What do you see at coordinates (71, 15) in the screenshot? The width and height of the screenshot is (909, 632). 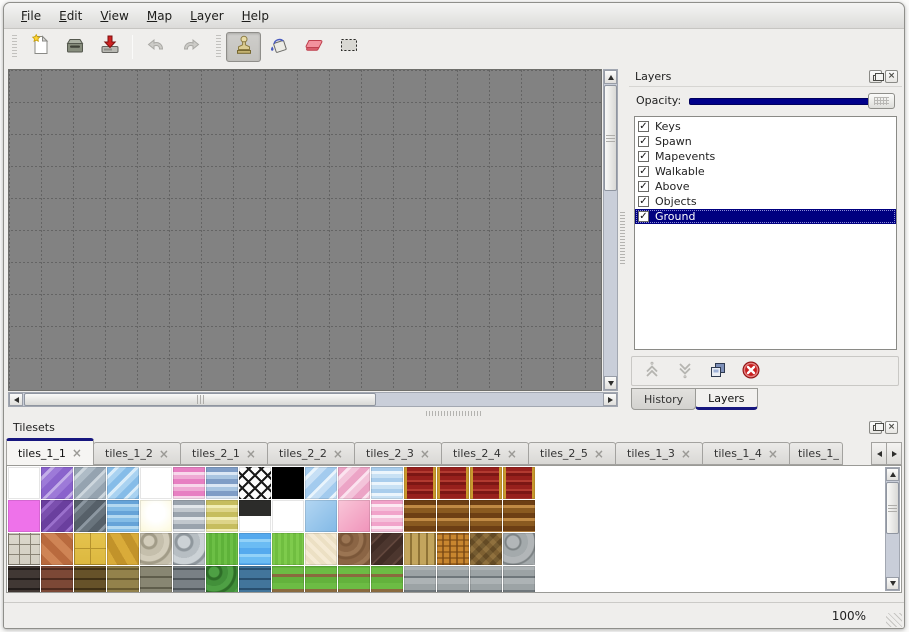 I see `menu-edit: Edit` at bounding box center [71, 15].